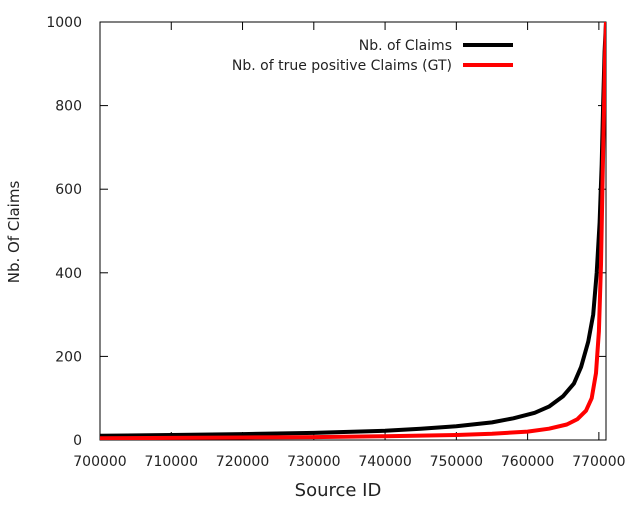 This screenshot has height=507, width=640. Describe the element at coordinates (77, 441) in the screenshot. I see `y-tick-label: 0` at that location.